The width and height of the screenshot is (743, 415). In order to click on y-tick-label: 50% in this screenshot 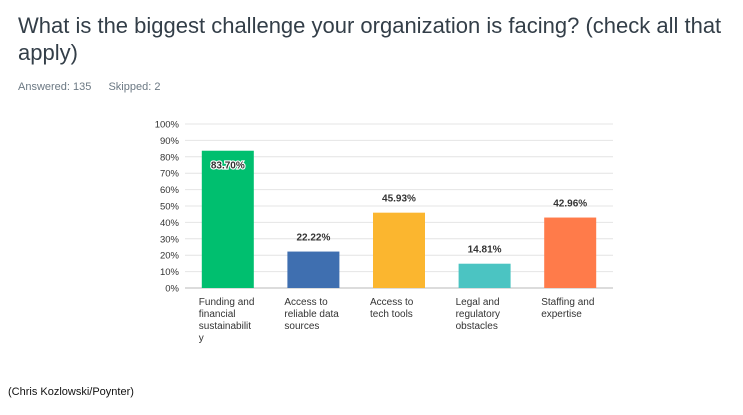, I will do `click(170, 207)`.